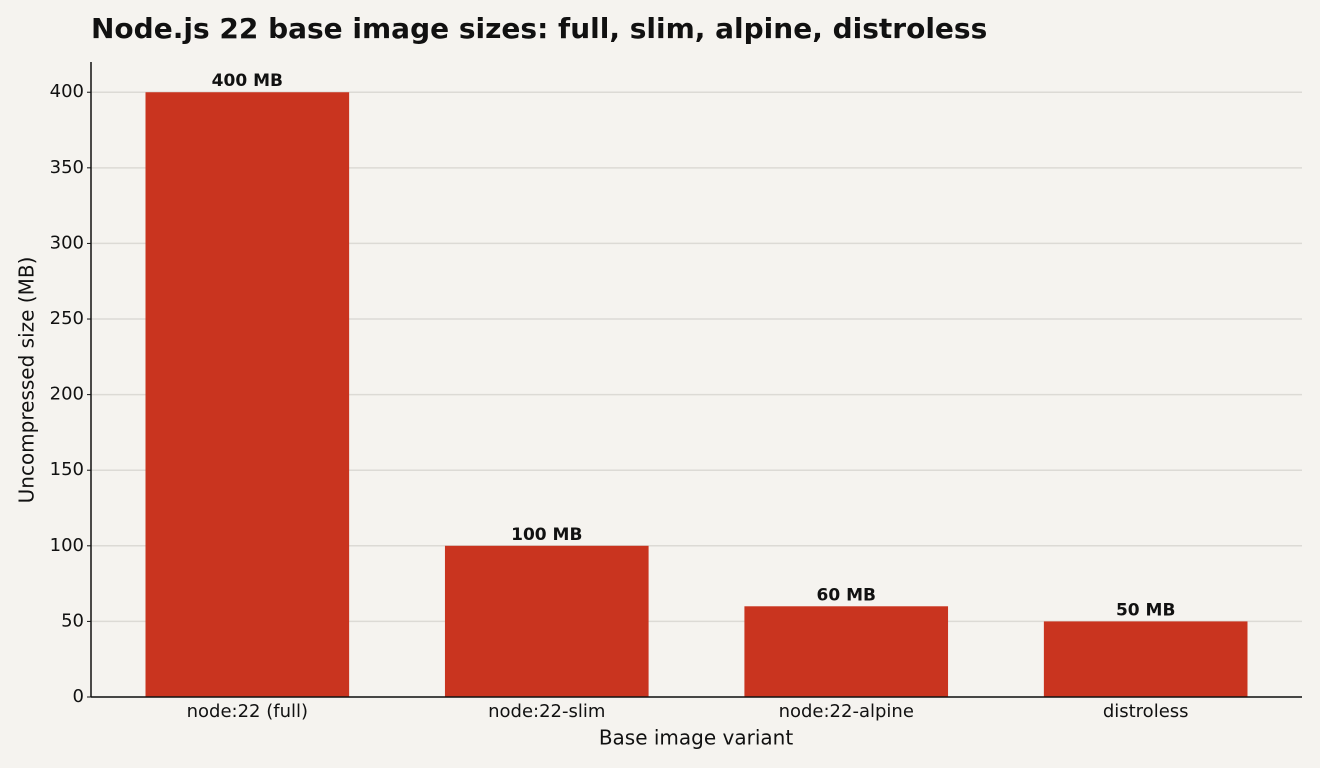  Describe the element at coordinates (67, 242) in the screenshot. I see `y-tick-label: 300` at that location.